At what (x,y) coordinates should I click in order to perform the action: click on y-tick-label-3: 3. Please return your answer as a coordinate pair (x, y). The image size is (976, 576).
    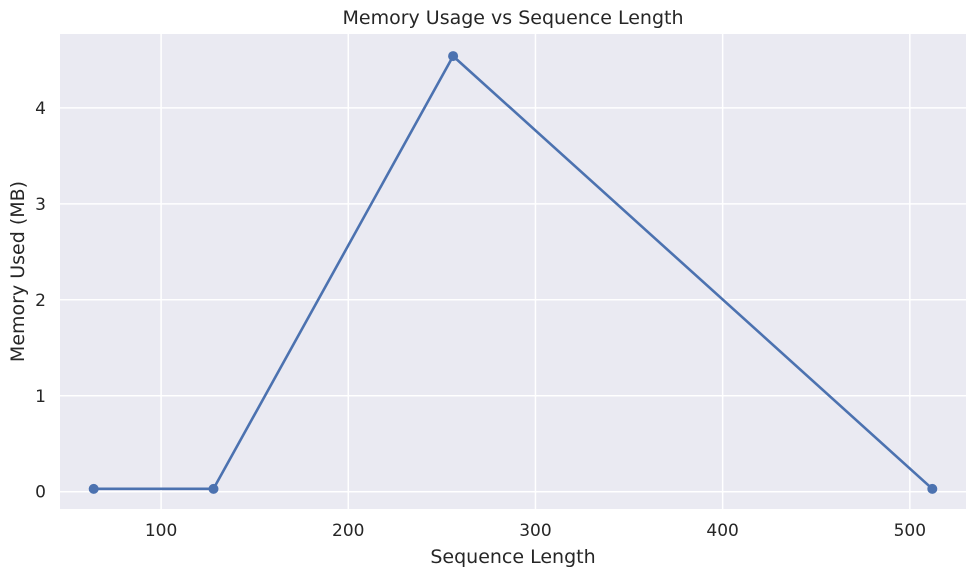
    Looking at the image, I should click on (40, 205).